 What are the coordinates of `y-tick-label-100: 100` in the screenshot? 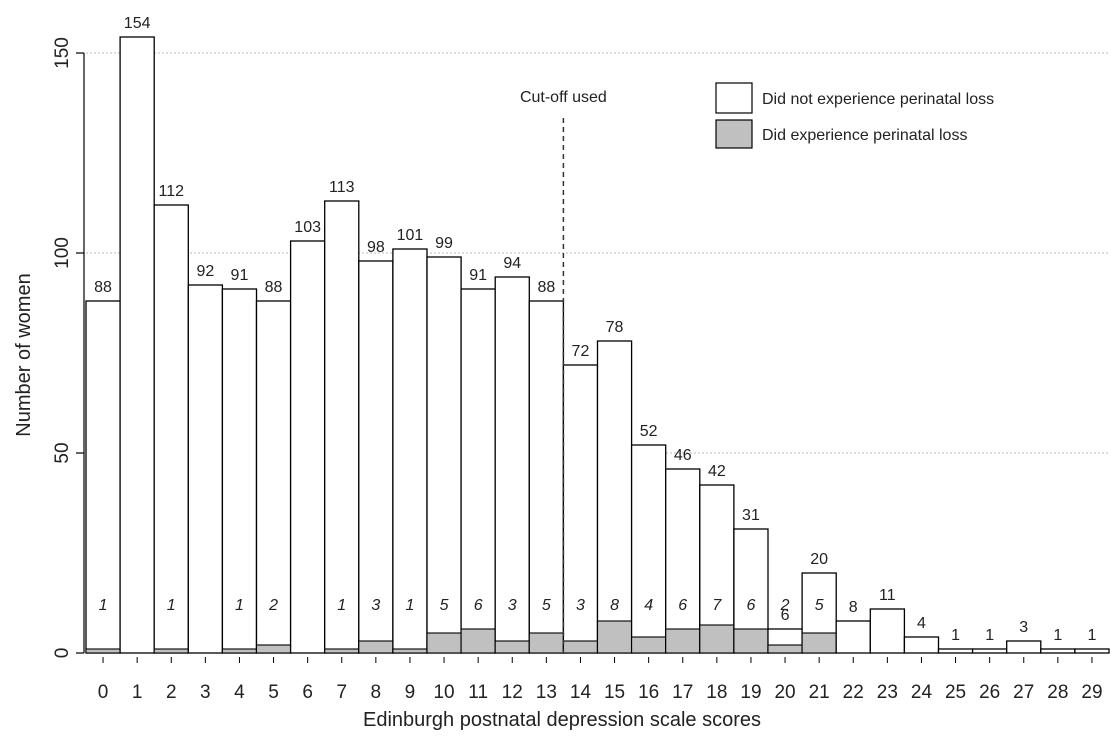 It's located at (62, 253).